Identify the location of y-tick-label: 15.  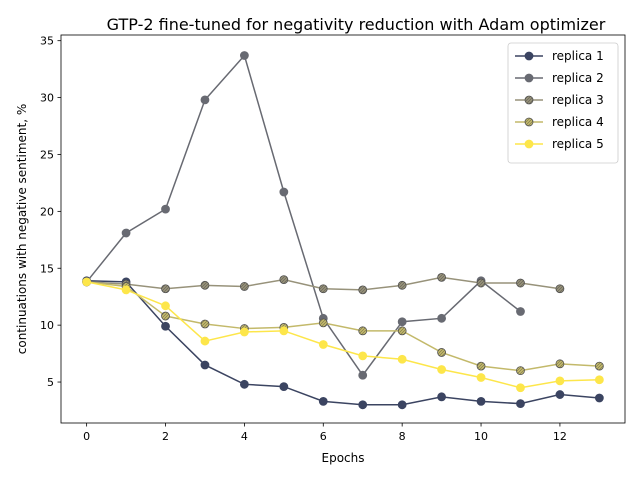
(47, 268).